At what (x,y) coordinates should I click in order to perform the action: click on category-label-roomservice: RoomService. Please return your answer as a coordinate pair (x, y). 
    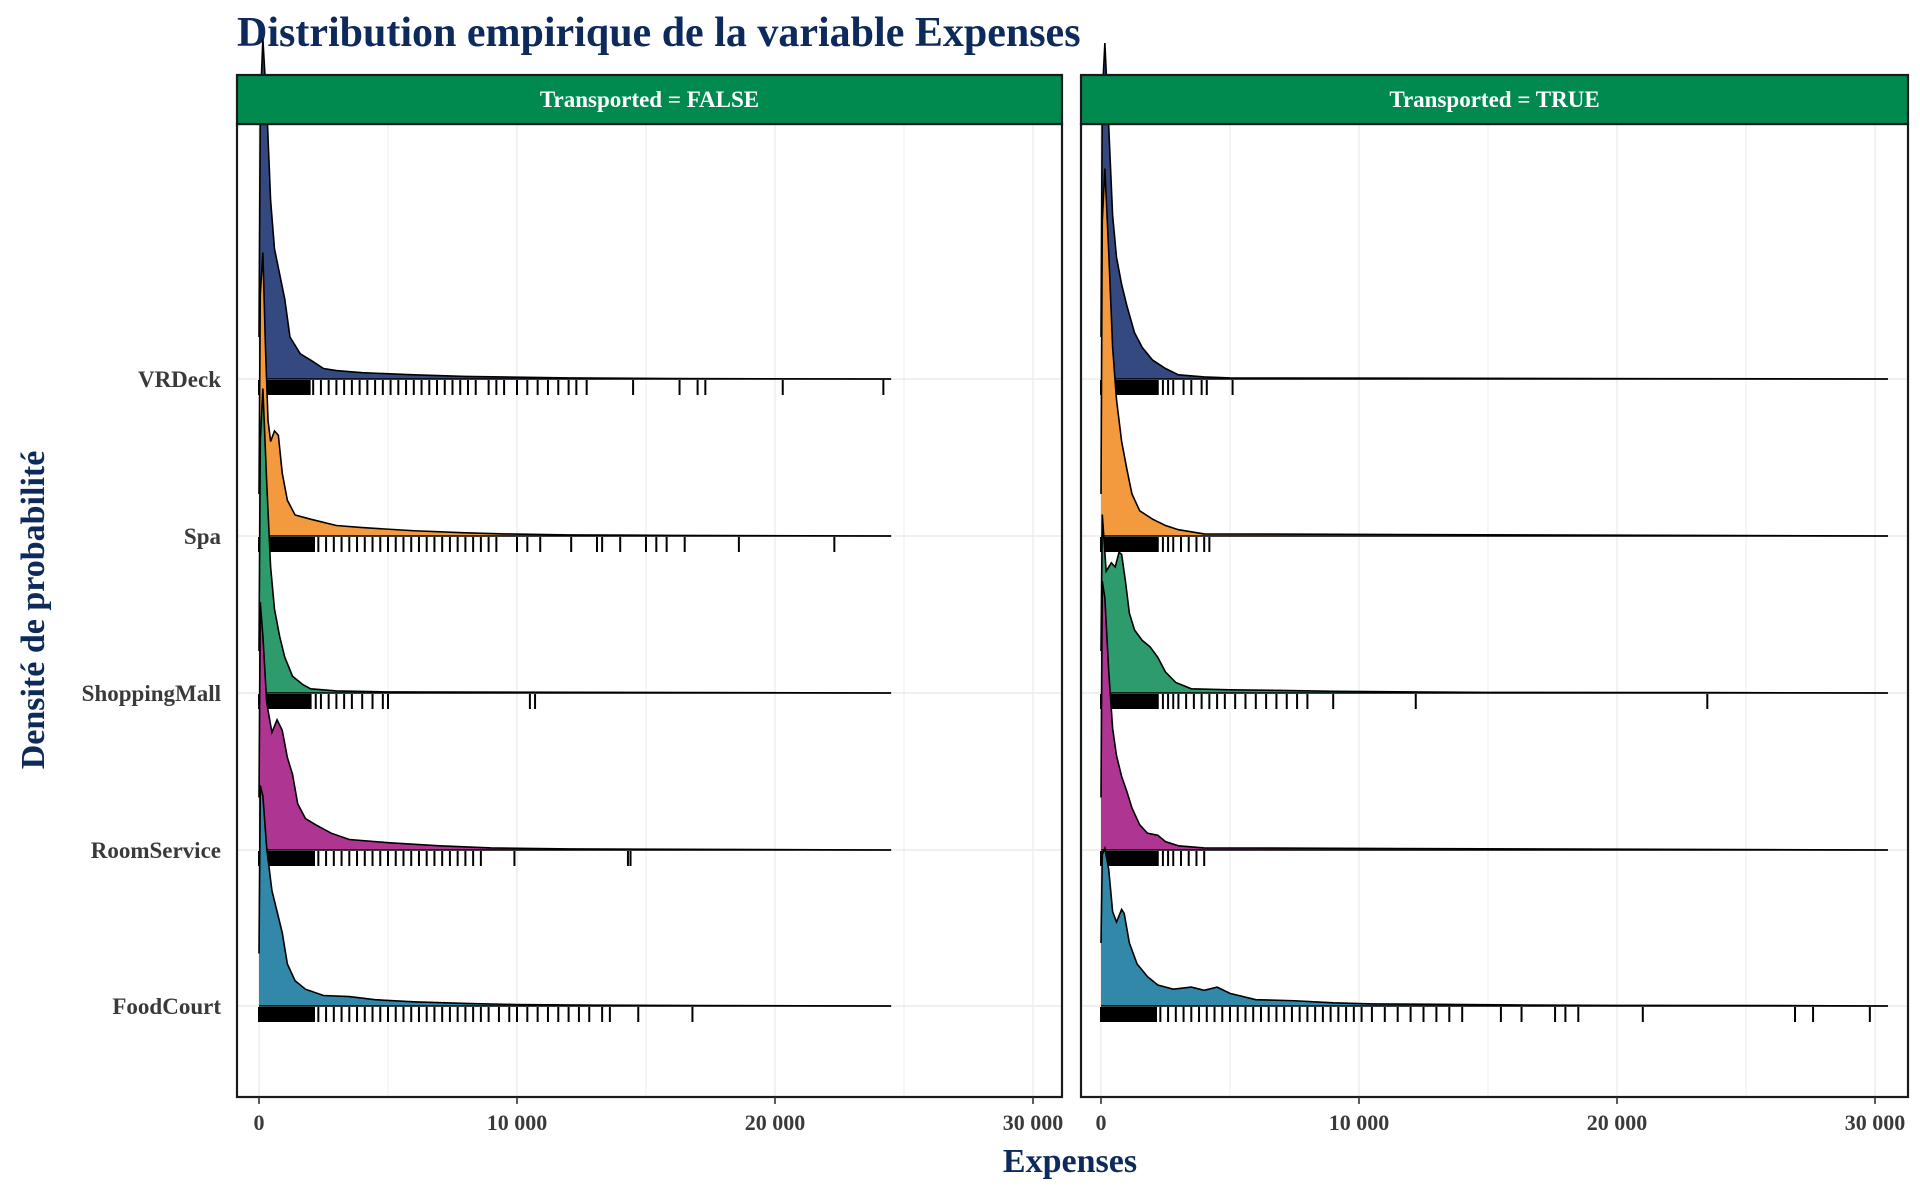
    Looking at the image, I should click on (156, 850).